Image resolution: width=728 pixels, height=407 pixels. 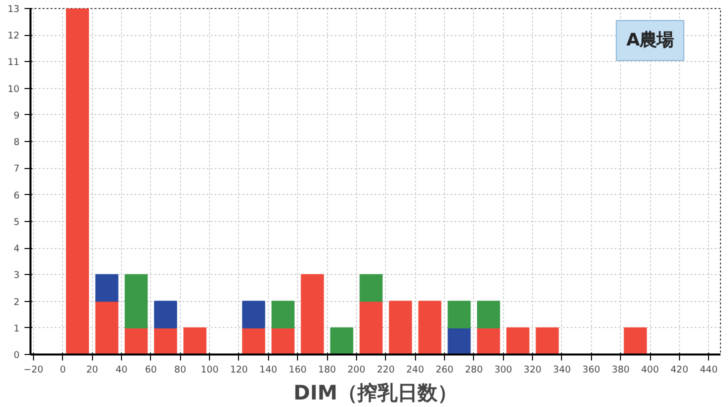 I want to click on x-tick-label: 360, so click(x=591, y=370).